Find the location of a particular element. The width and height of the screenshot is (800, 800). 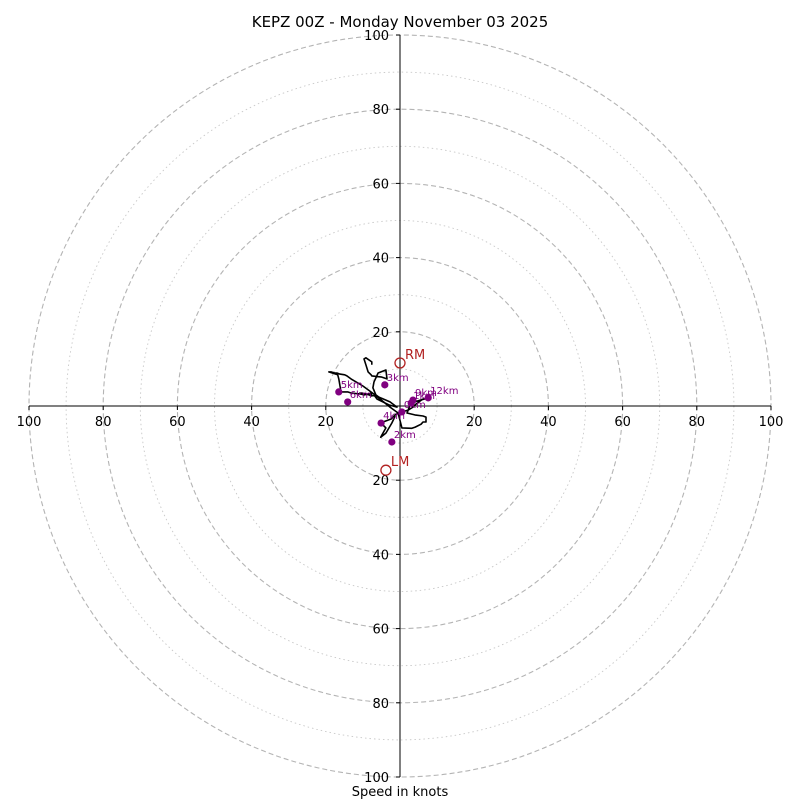

height-marker-0km is located at coordinates (402, 412).